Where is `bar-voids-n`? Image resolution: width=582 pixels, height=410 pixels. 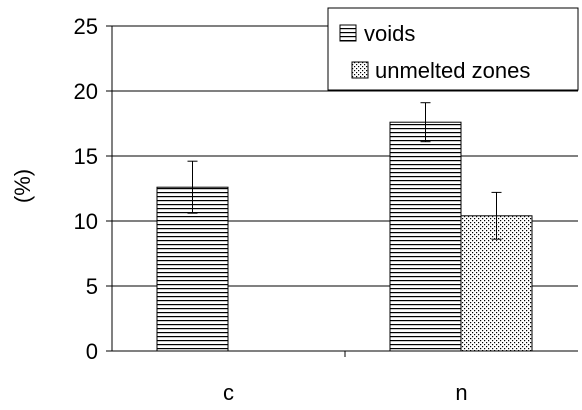 bar-voids-n is located at coordinates (425, 236).